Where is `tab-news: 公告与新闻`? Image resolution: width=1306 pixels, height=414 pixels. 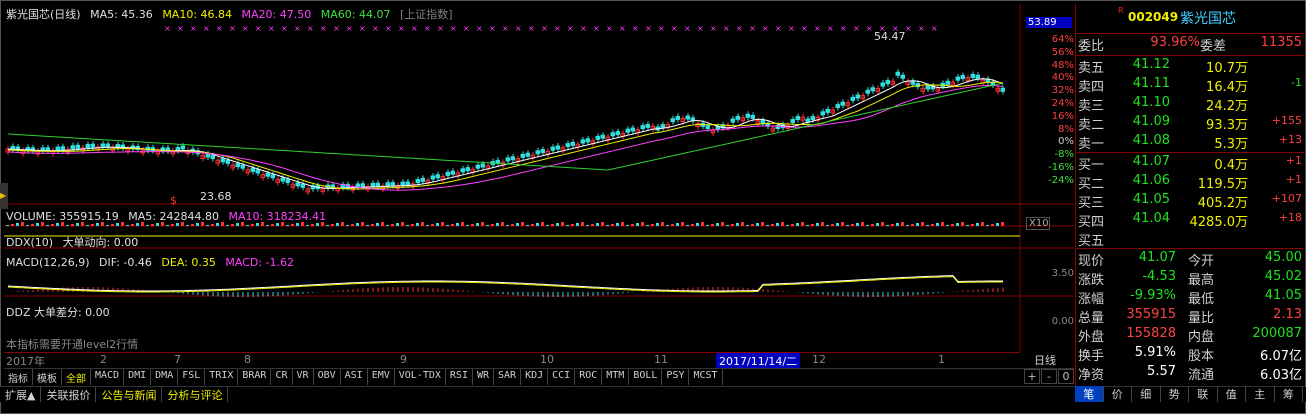 tab-news: 公告与新闻 is located at coordinates (129, 394).